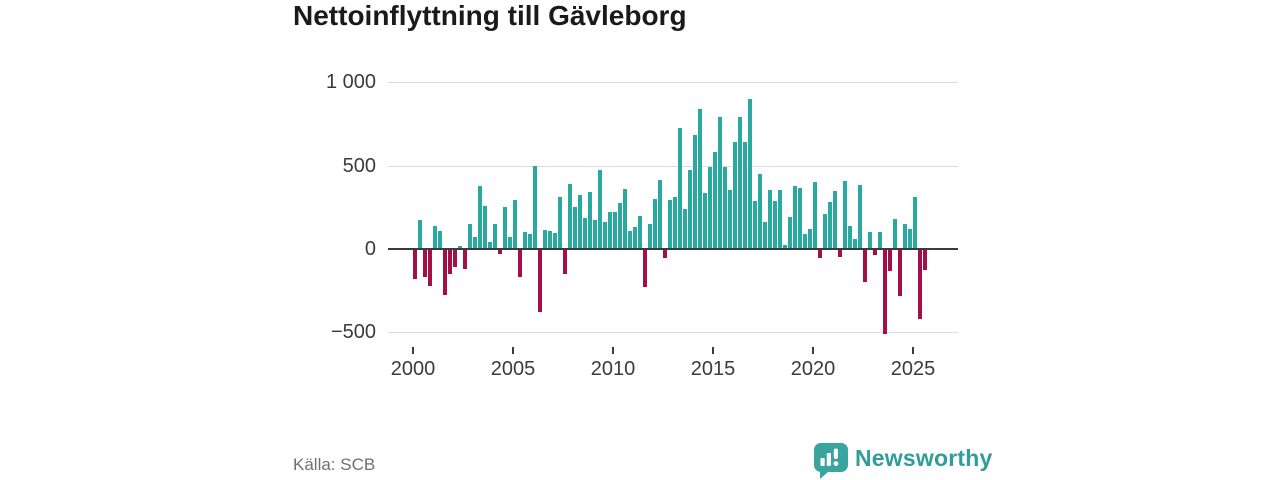 The height and width of the screenshot is (480, 1280). What do you see at coordinates (813, 369) in the screenshot?
I see `x-axis-label: 2020` at bounding box center [813, 369].